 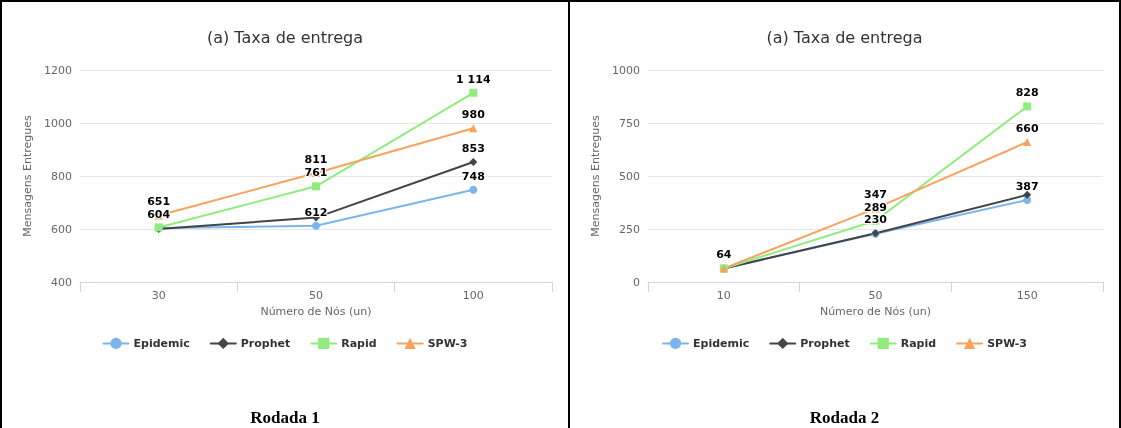 What do you see at coordinates (629, 176) in the screenshot?
I see `y-tick-label: 500` at bounding box center [629, 176].